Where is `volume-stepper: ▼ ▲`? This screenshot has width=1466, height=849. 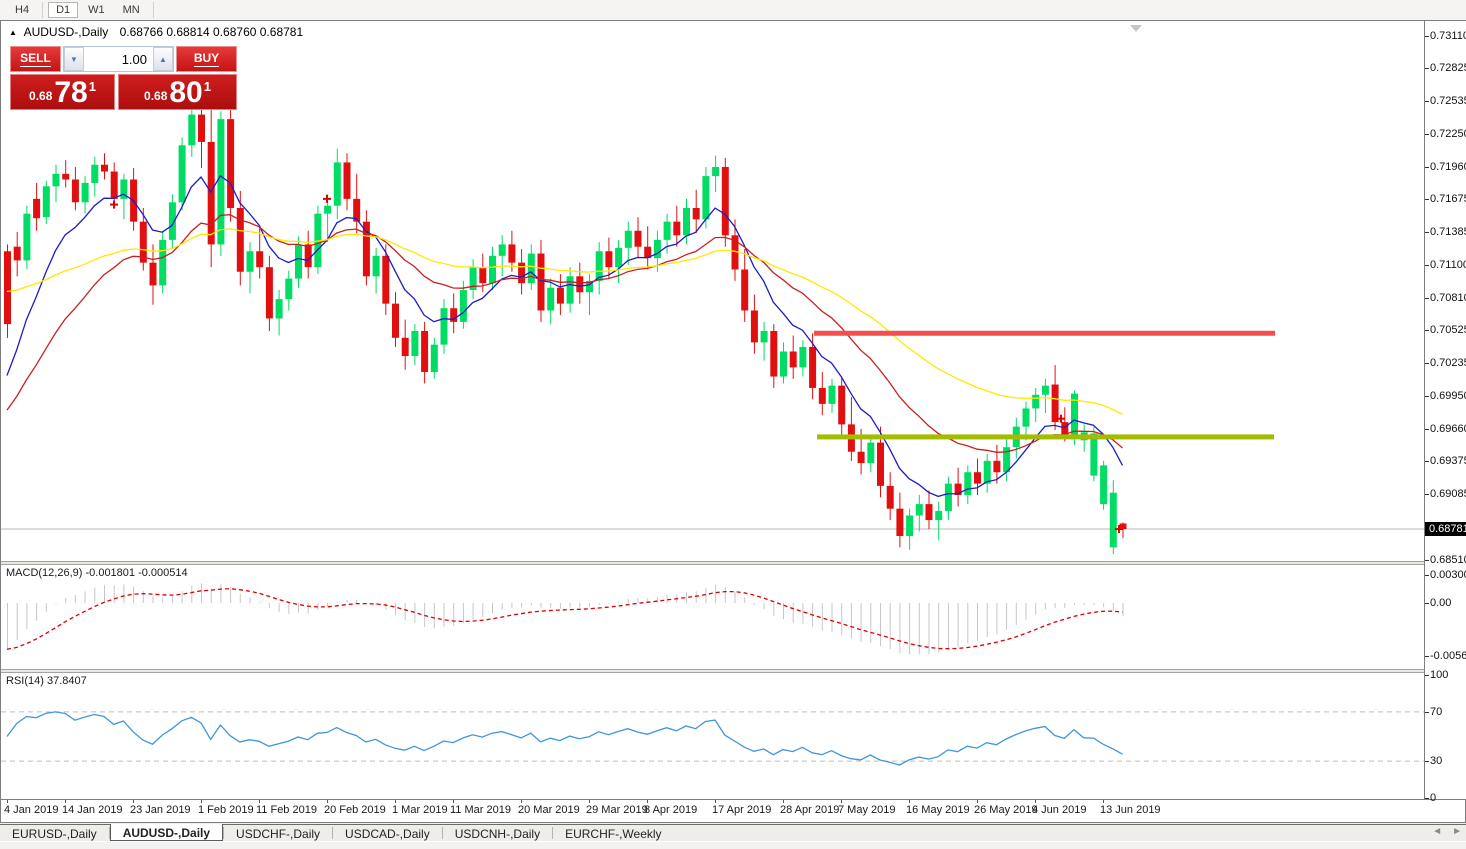
volume-stepper: ▼ ▲ is located at coordinates (118, 59).